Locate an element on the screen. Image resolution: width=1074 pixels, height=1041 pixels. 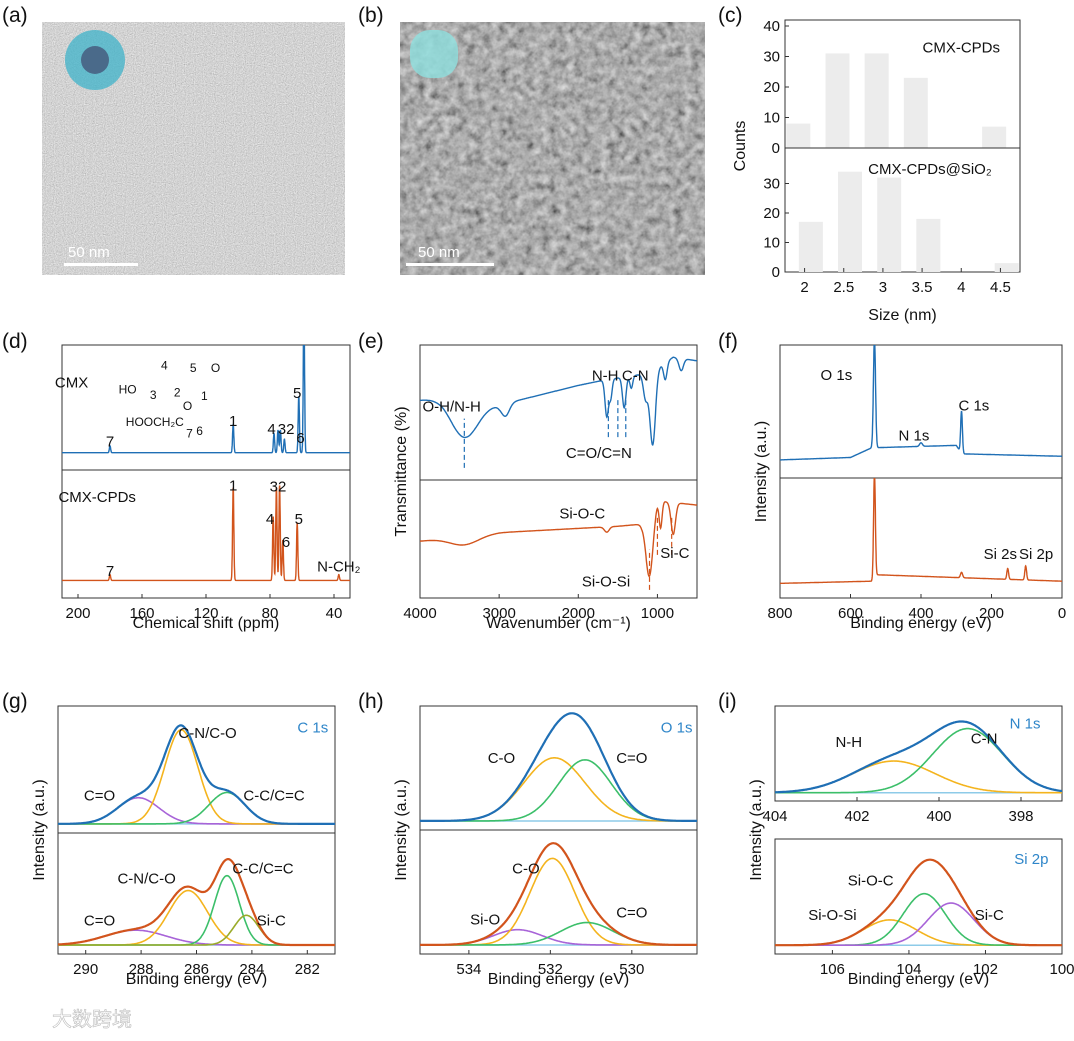
y-tick-label: 20 is located at coordinates (771, 213).